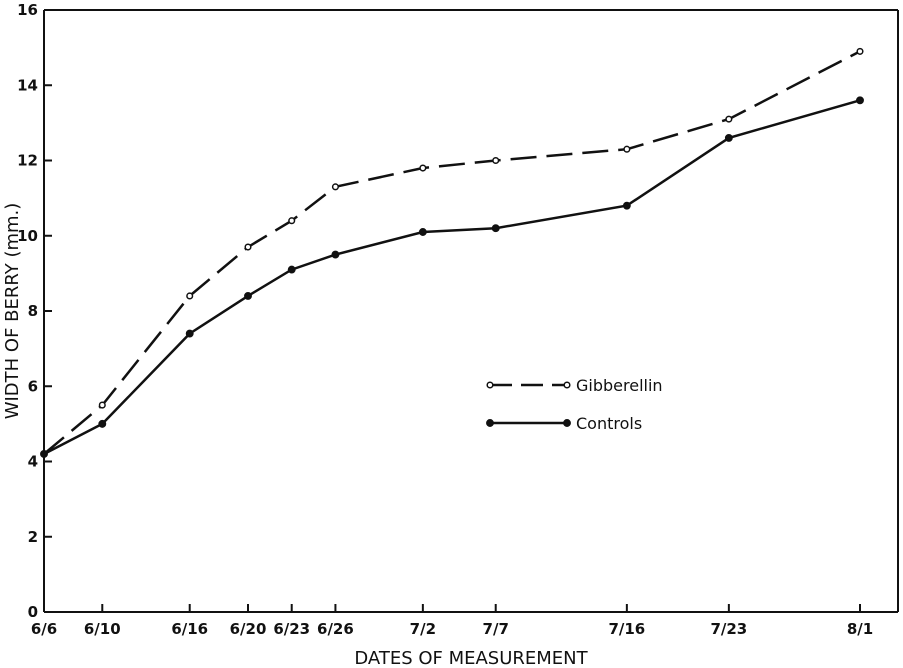  I want to click on y-tick-label: 12, so click(27, 161).